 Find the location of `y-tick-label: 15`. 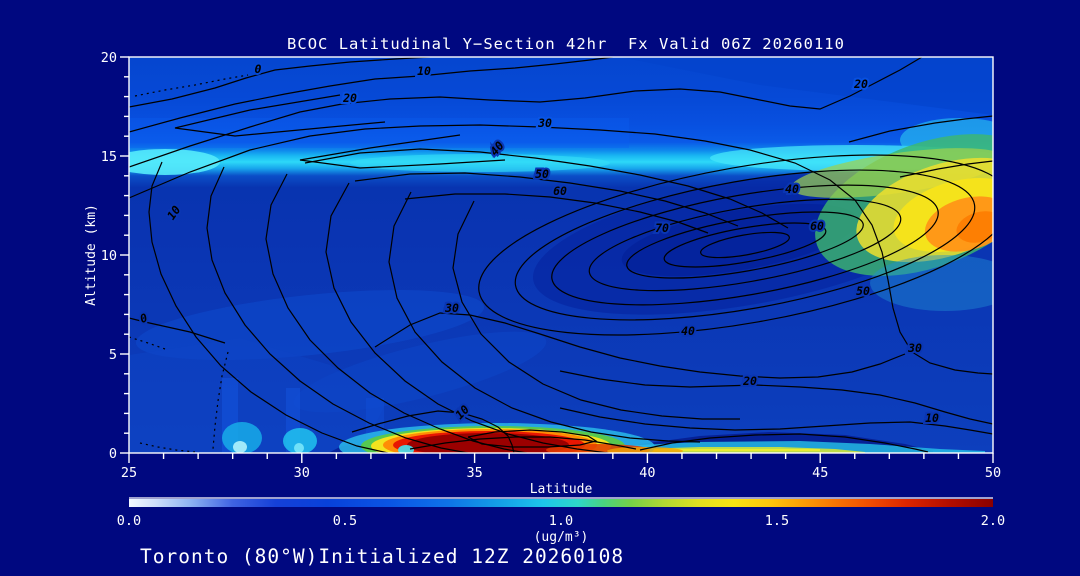

y-tick-label: 15 is located at coordinates (109, 157).